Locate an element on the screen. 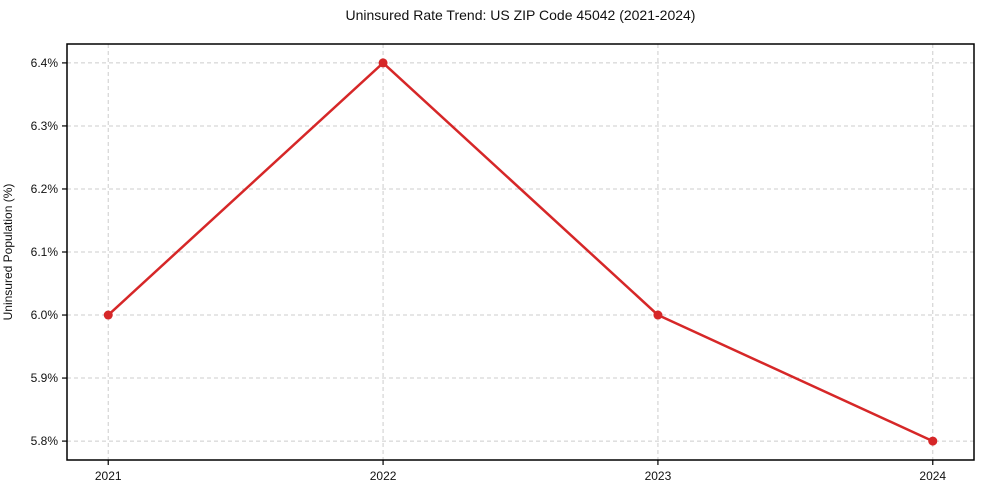 The width and height of the screenshot is (989, 490). x-tick-label: 2021 is located at coordinates (108, 476).